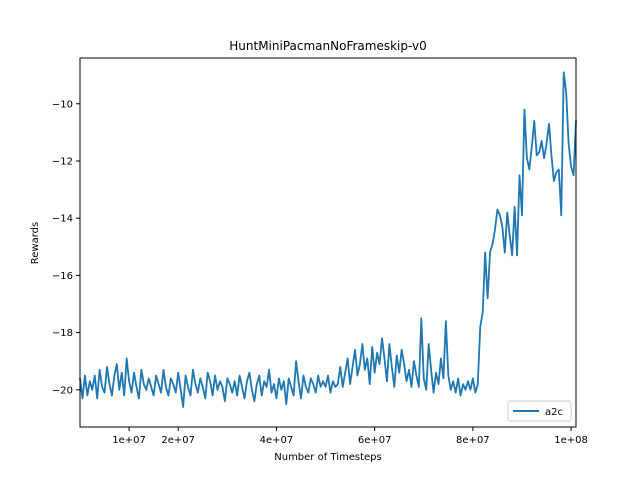 The width and height of the screenshot is (640, 480). I want to click on y-tick-label: −12, so click(62, 161).